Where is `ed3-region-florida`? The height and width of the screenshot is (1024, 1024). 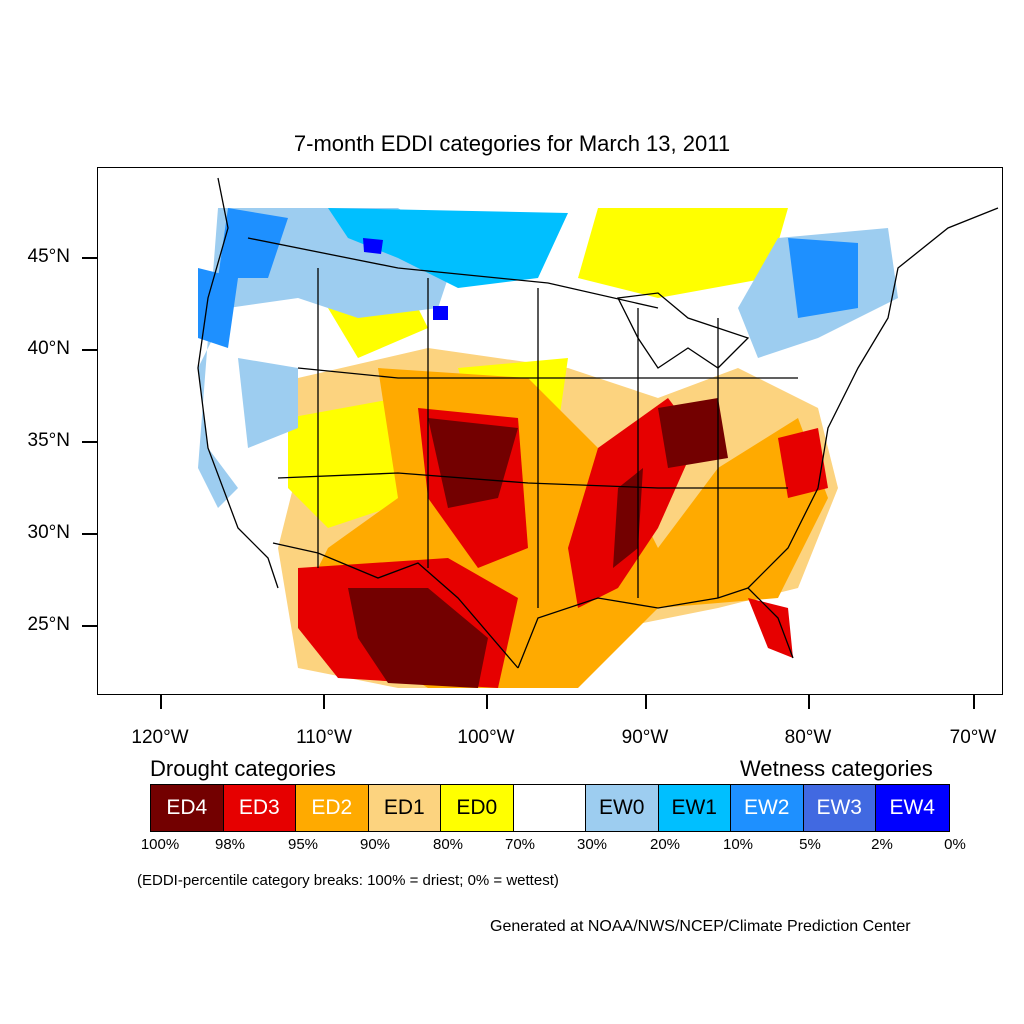
ed3-region-florida is located at coordinates (770, 628).